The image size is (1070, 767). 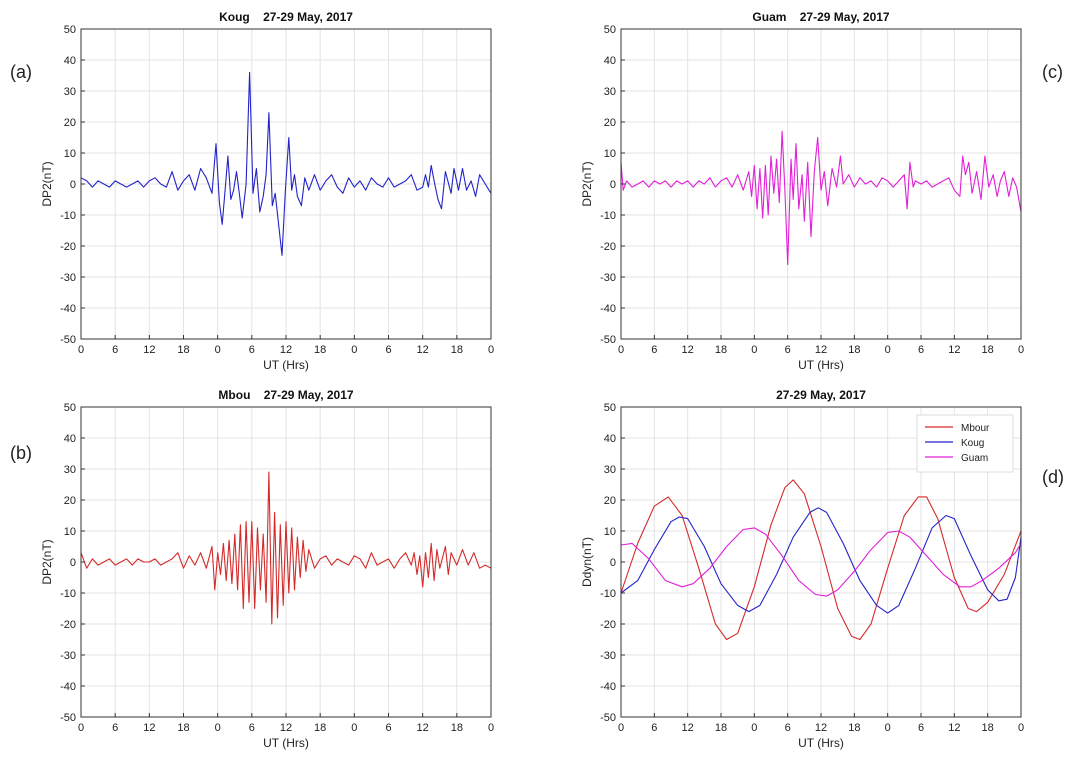 What do you see at coordinates (68, 340) in the screenshot?
I see `koug-y-tick-label: -50` at bounding box center [68, 340].